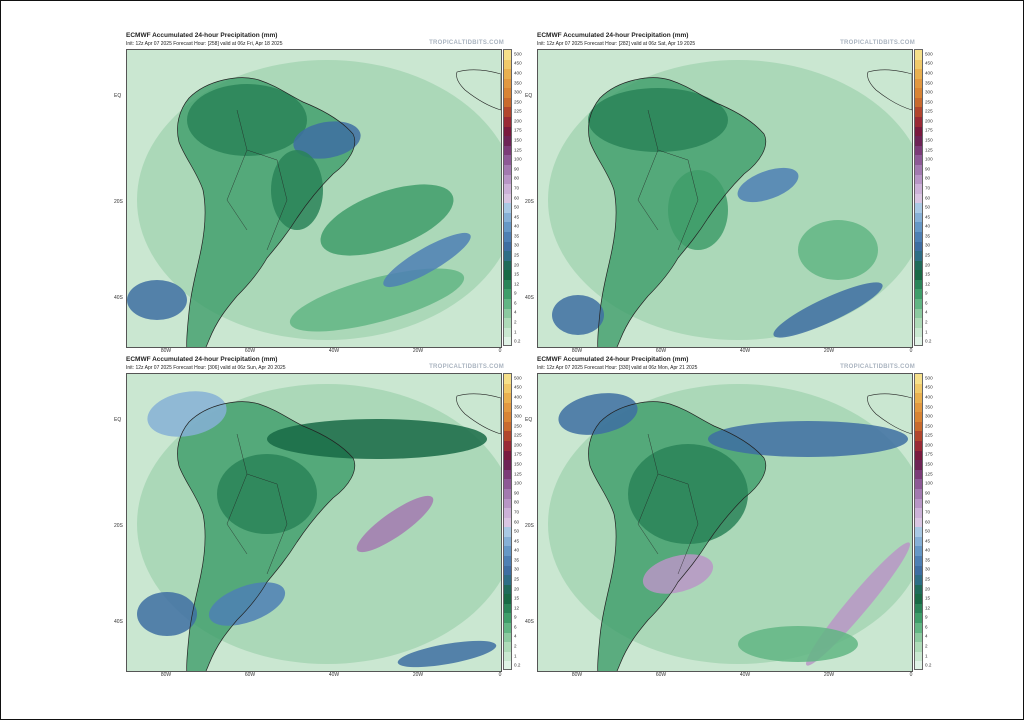 This screenshot has height=720, width=1024. I want to click on latitude-label: 40S, so click(529, 622).